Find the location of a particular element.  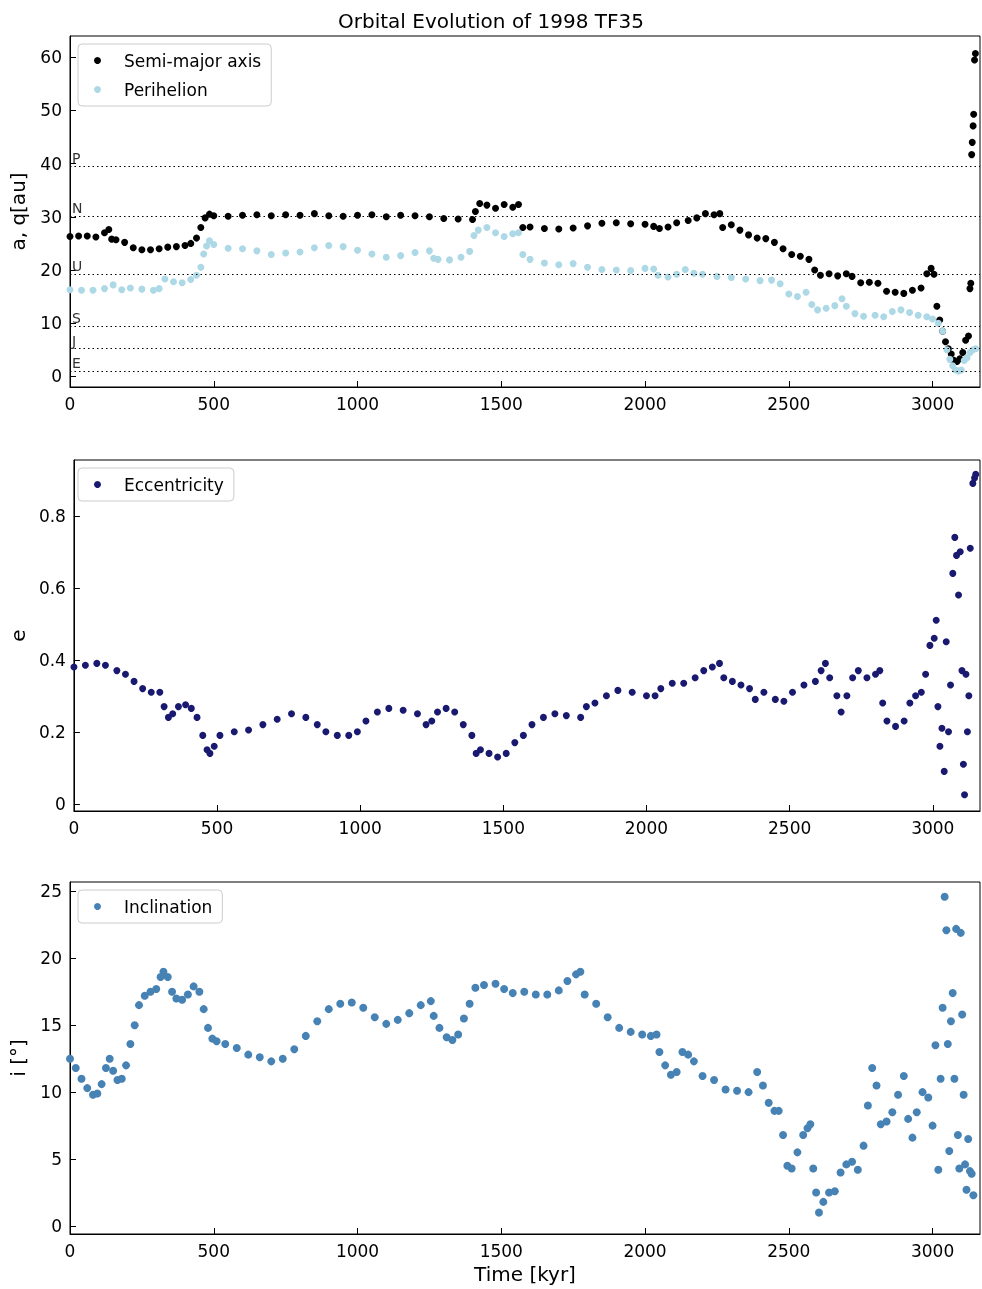

y-axis-title: a, q[au] is located at coordinates (18, 211).